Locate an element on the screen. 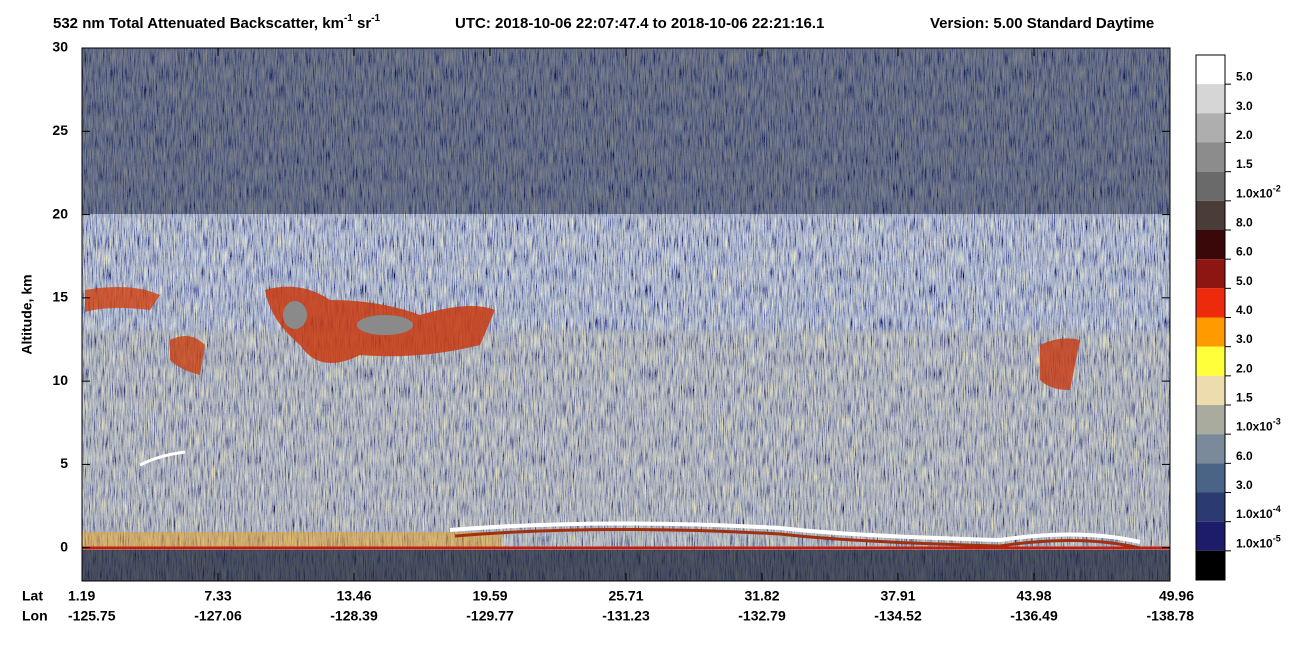  lat-tick-label: 19.59 is located at coordinates (489, 596).